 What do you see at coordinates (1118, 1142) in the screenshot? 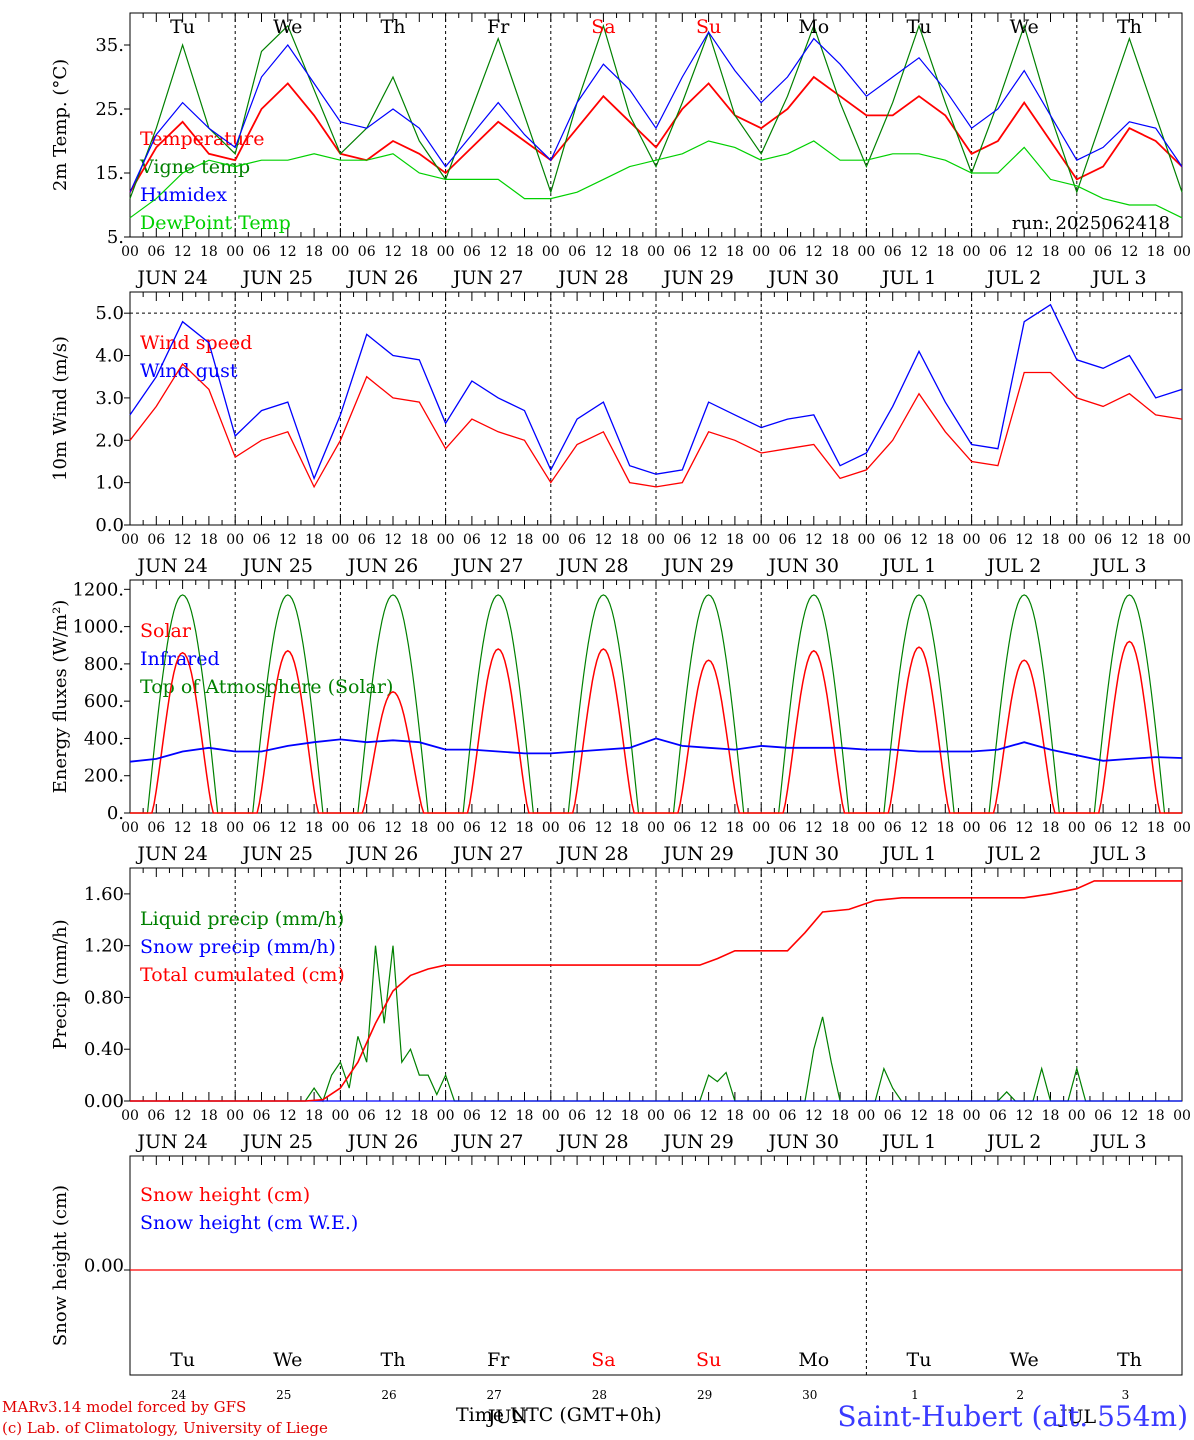
I see `date-label: JUL 3` at bounding box center [1118, 1142].